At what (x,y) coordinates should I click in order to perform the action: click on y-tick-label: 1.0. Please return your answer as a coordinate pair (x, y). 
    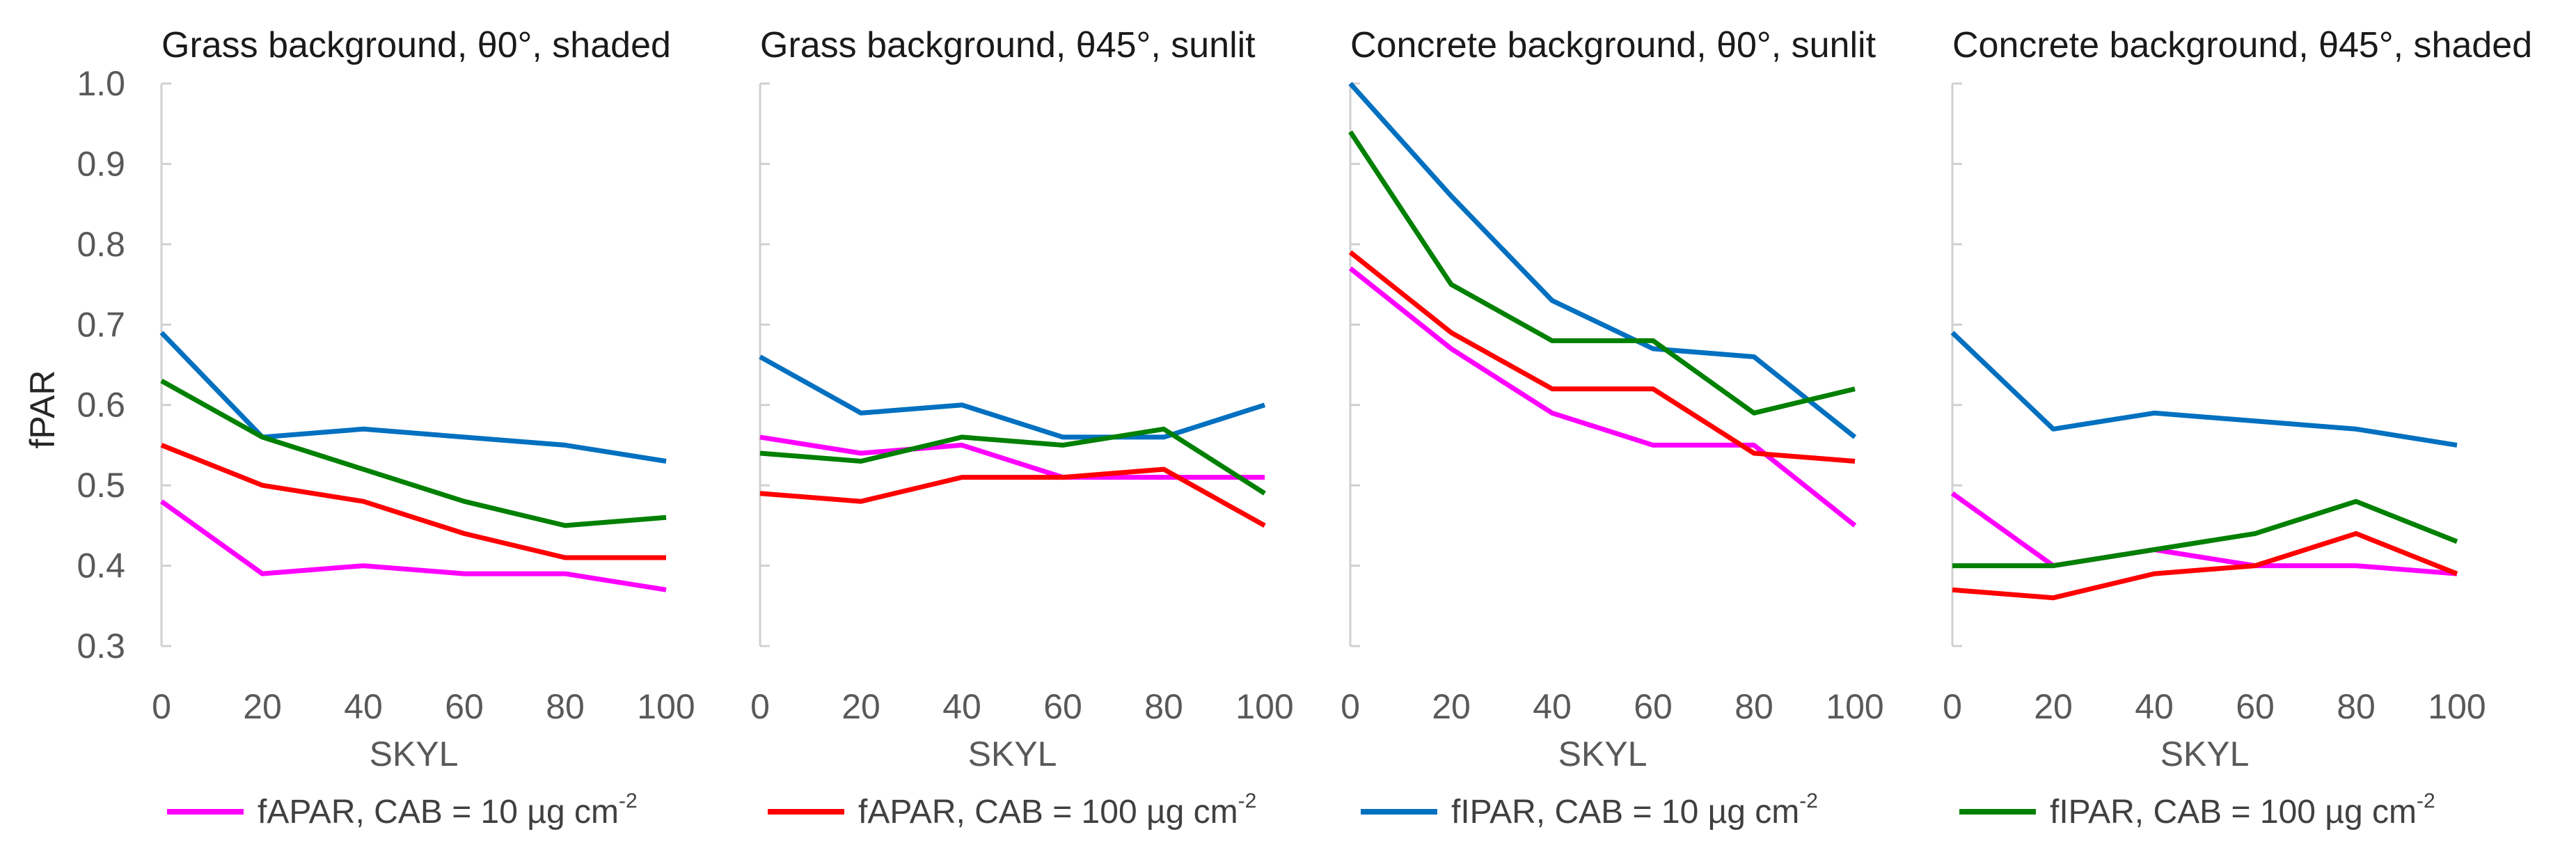
    Looking at the image, I should click on (101, 84).